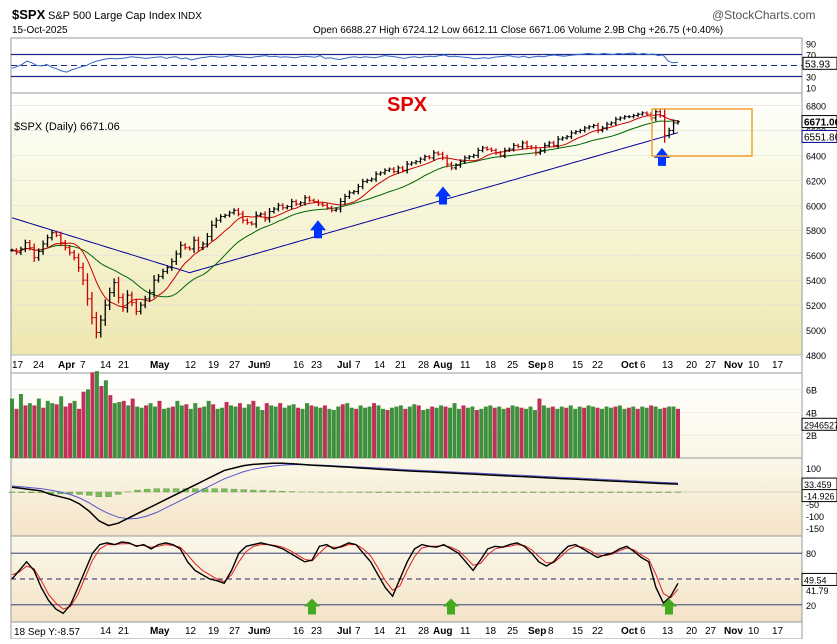 This screenshot has height=644, width=837. Describe the element at coordinates (106, 631) in the screenshot. I see `x-axis-label-bottom: 14` at that location.